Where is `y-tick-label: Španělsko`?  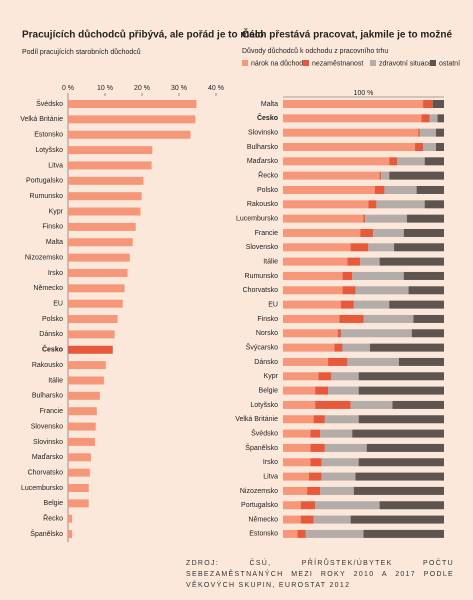 y-tick-label: Španělsko is located at coordinates (46, 533).